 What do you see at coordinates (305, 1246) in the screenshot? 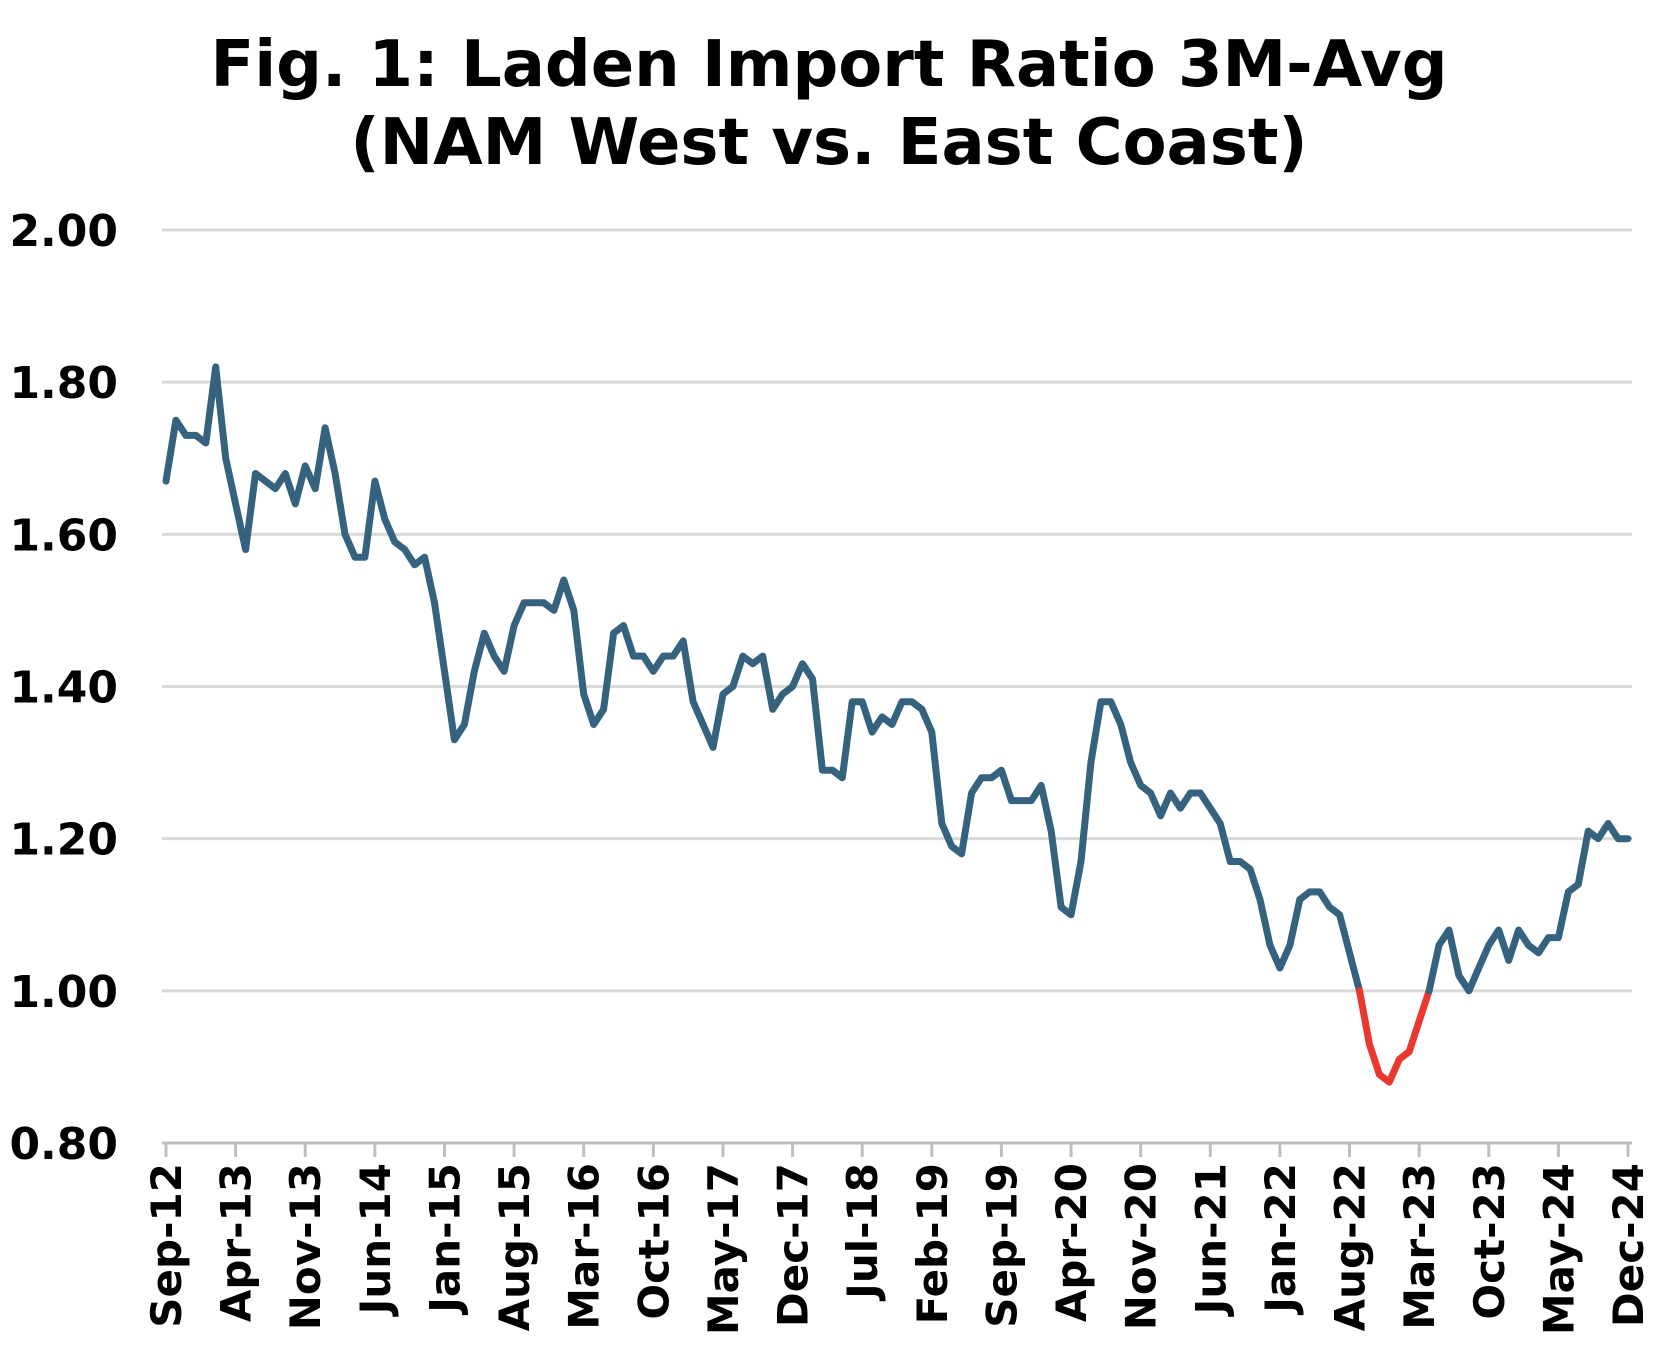
I see `x-tick-label: Nov-13` at bounding box center [305, 1246].